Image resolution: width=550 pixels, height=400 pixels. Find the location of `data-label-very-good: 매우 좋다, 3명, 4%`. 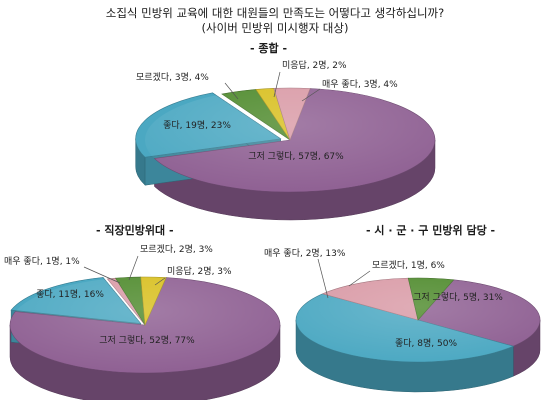

data-label-very-good: 매우 좋다, 3명, 4% is located at coordinates (360, 84).